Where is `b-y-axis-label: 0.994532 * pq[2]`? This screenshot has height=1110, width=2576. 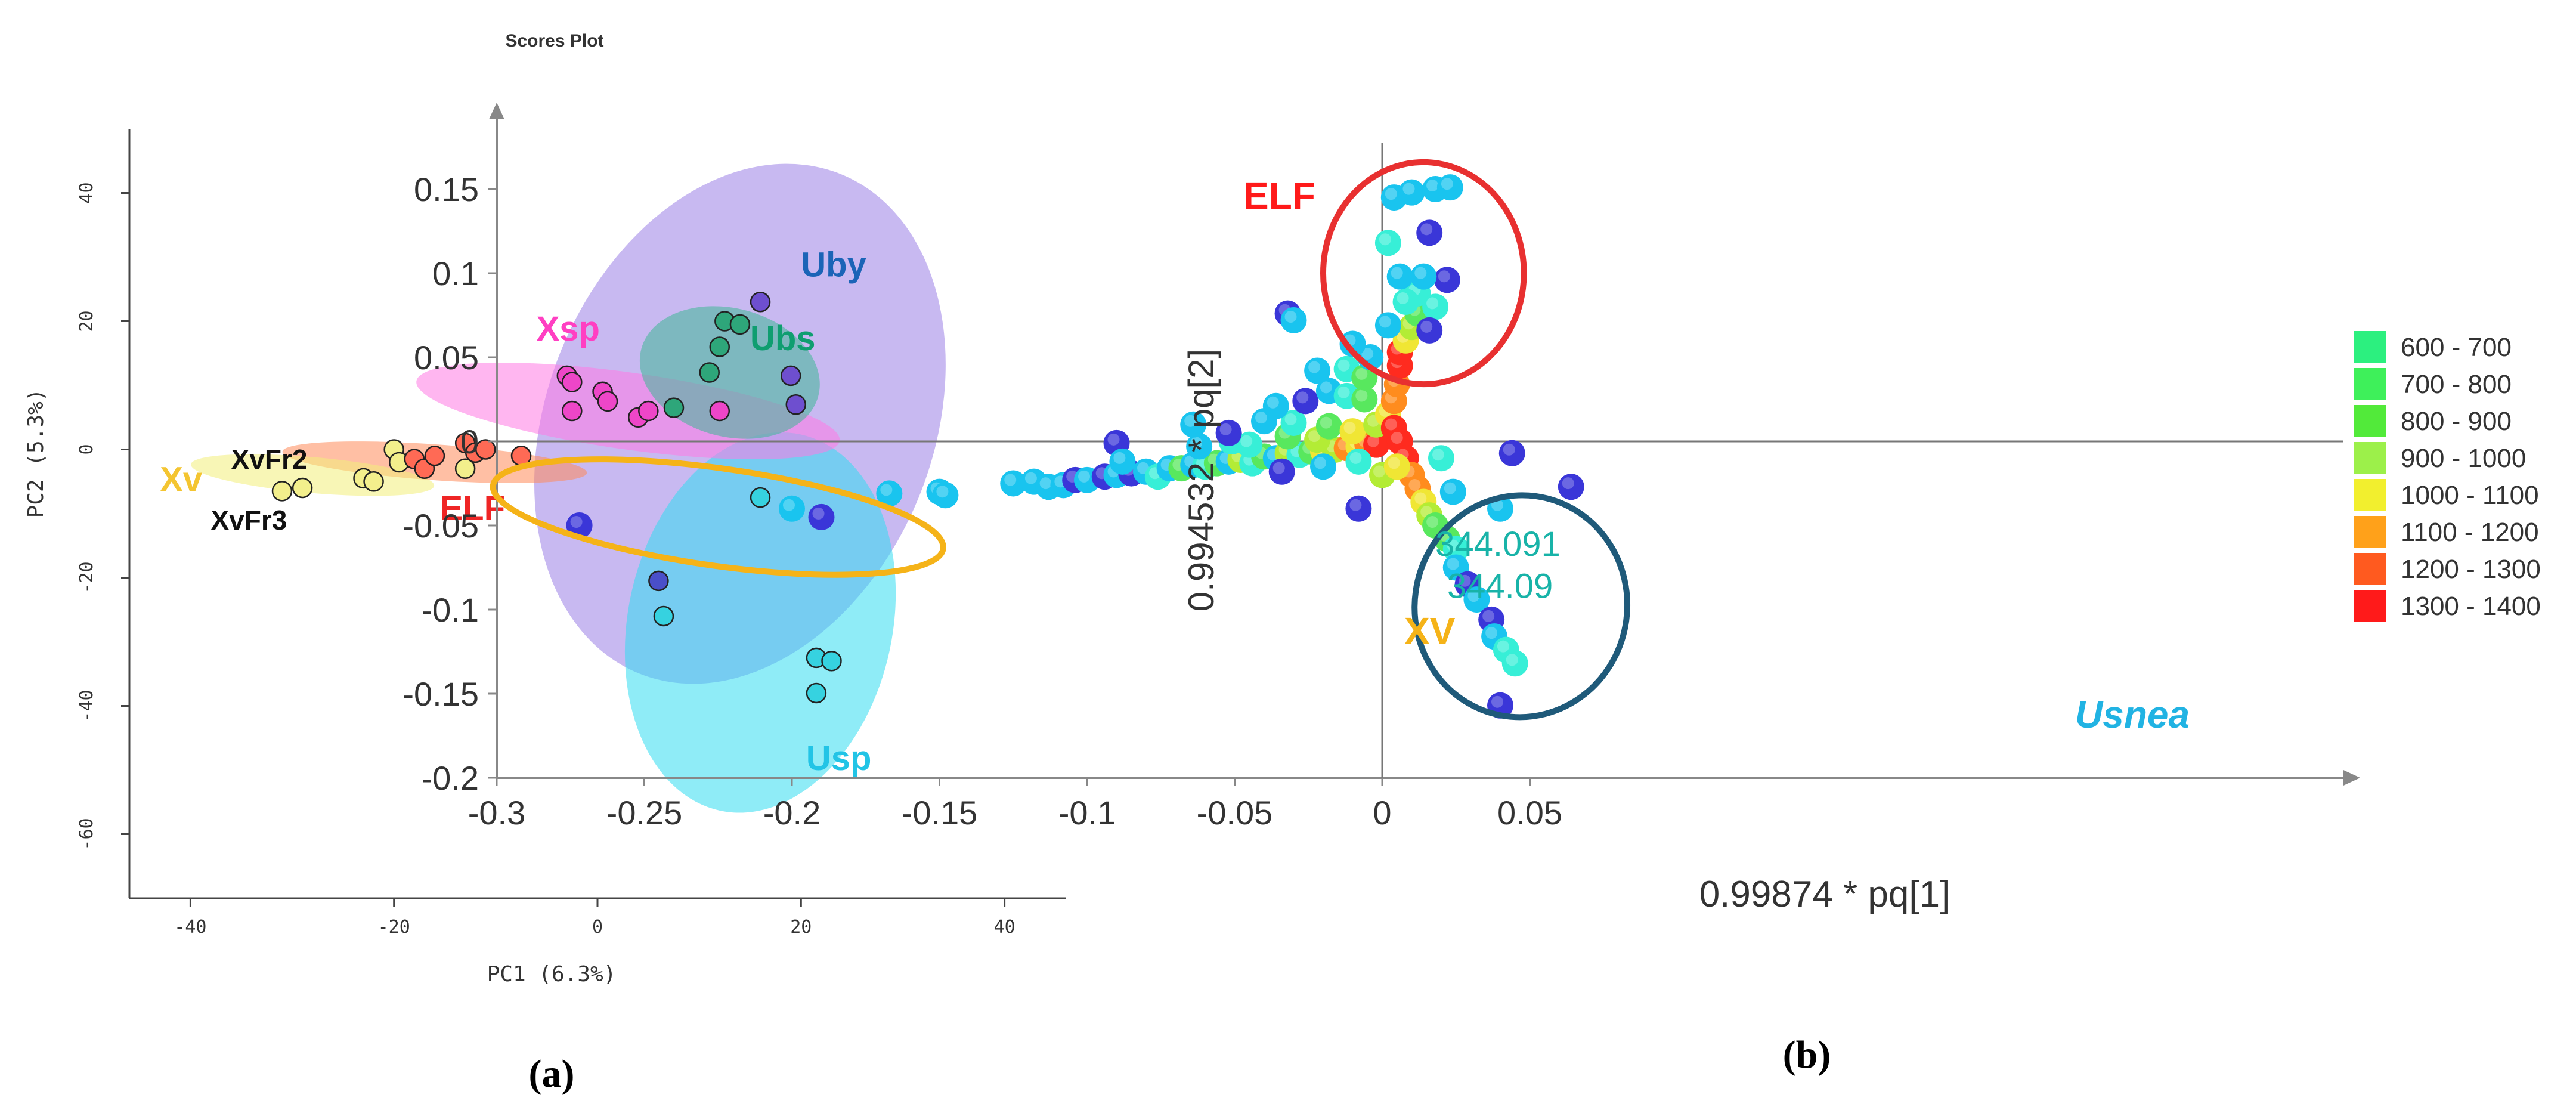 b-y-axis-label: 0.994532 * pq[2] is located at coordinates (1201, 480).